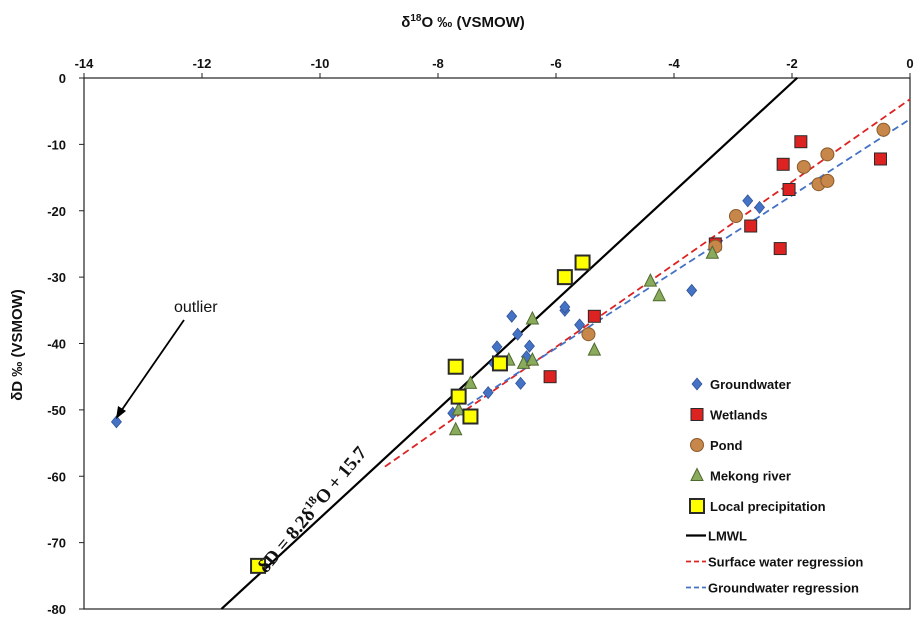 This screenshot has height=619, width=914. I want to click on outlier-label: outlier, so click(196, 307).